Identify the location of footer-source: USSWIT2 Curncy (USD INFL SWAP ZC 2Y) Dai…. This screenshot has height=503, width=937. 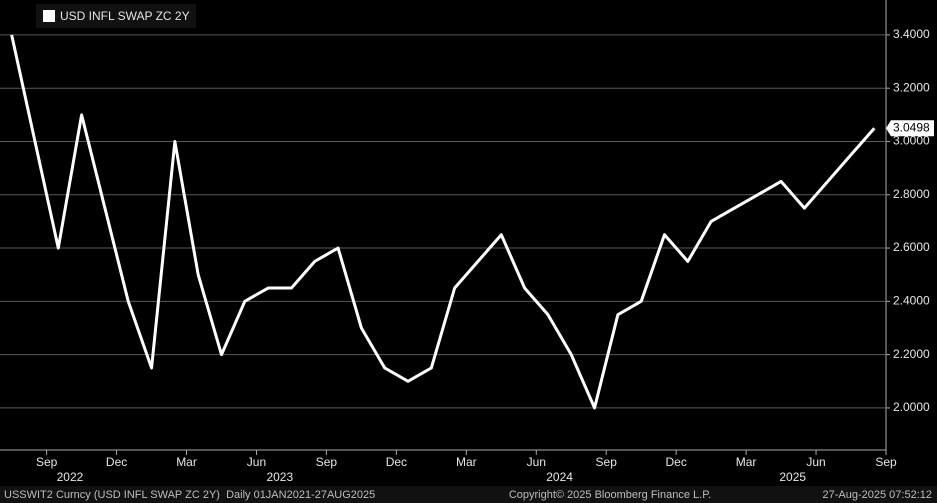
(189, 495).